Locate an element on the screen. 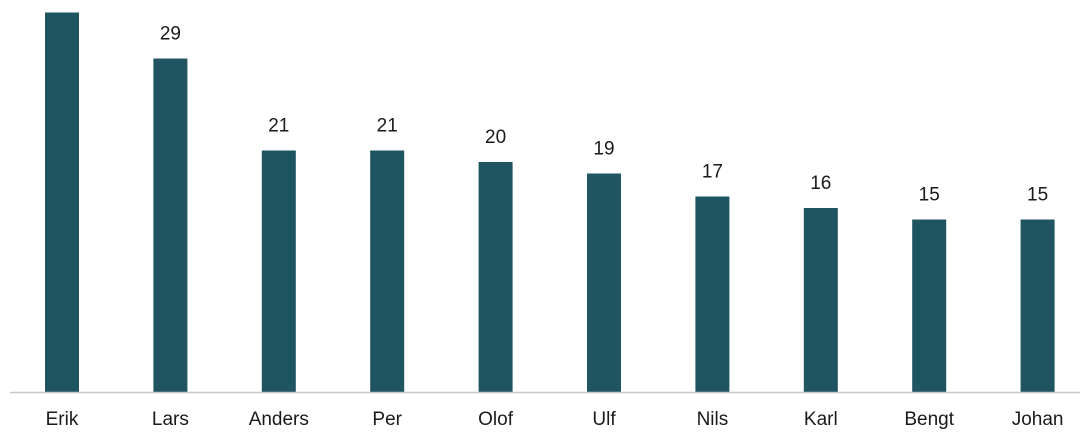  x-tick-label: Johan is located at coordinates (1038, 419).